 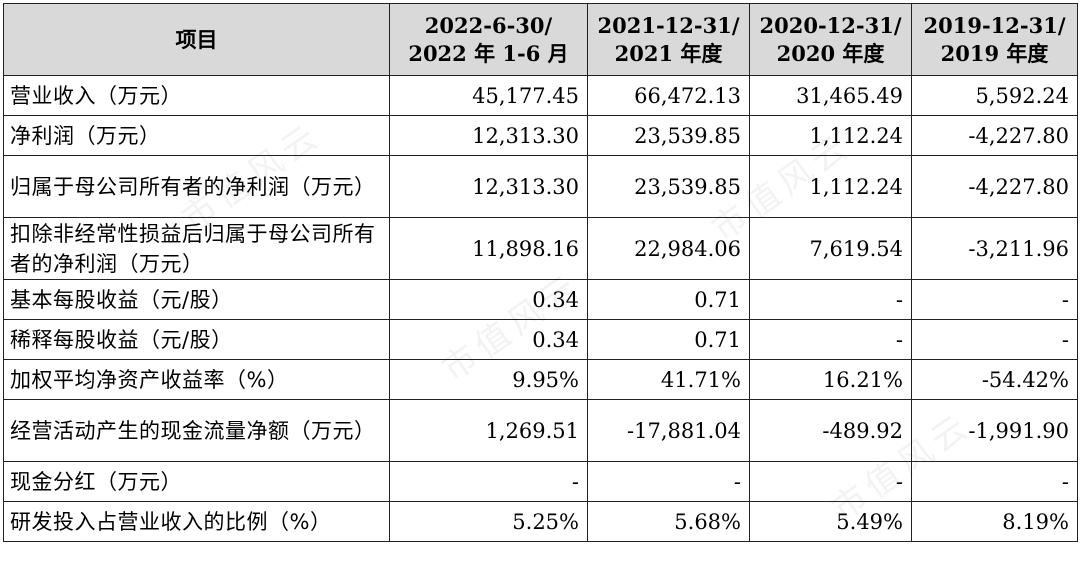 I want to click on table-row: 稀释每股收益（元/股） 0.34 0.71 - -, so click(x=540, y=339).